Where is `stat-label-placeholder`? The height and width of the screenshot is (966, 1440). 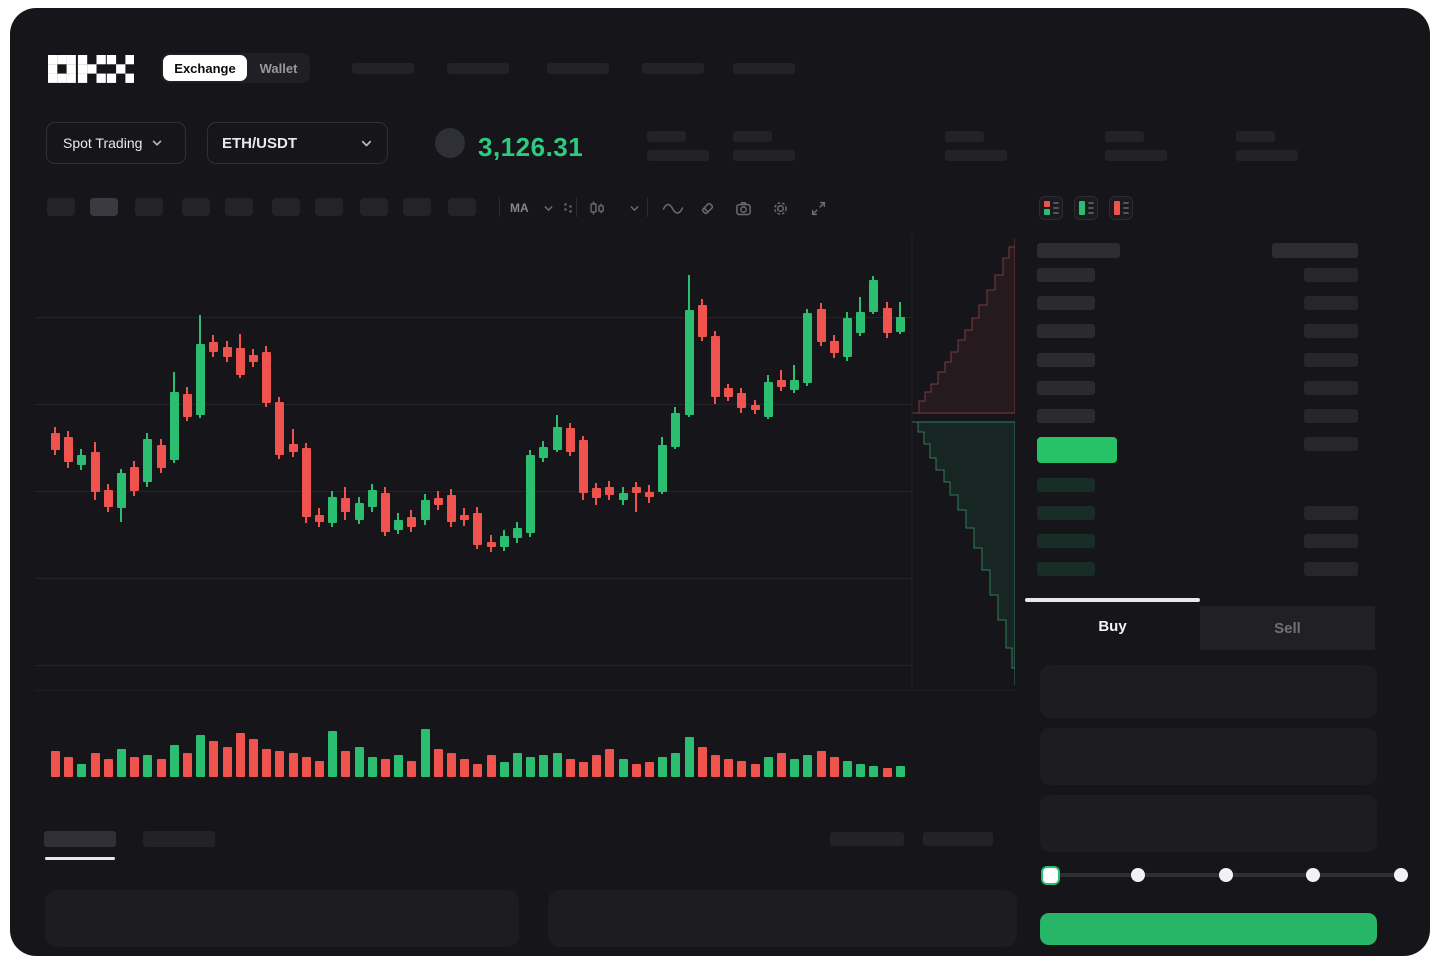
stat-label-placeholder is located at coordinates (752, 136).